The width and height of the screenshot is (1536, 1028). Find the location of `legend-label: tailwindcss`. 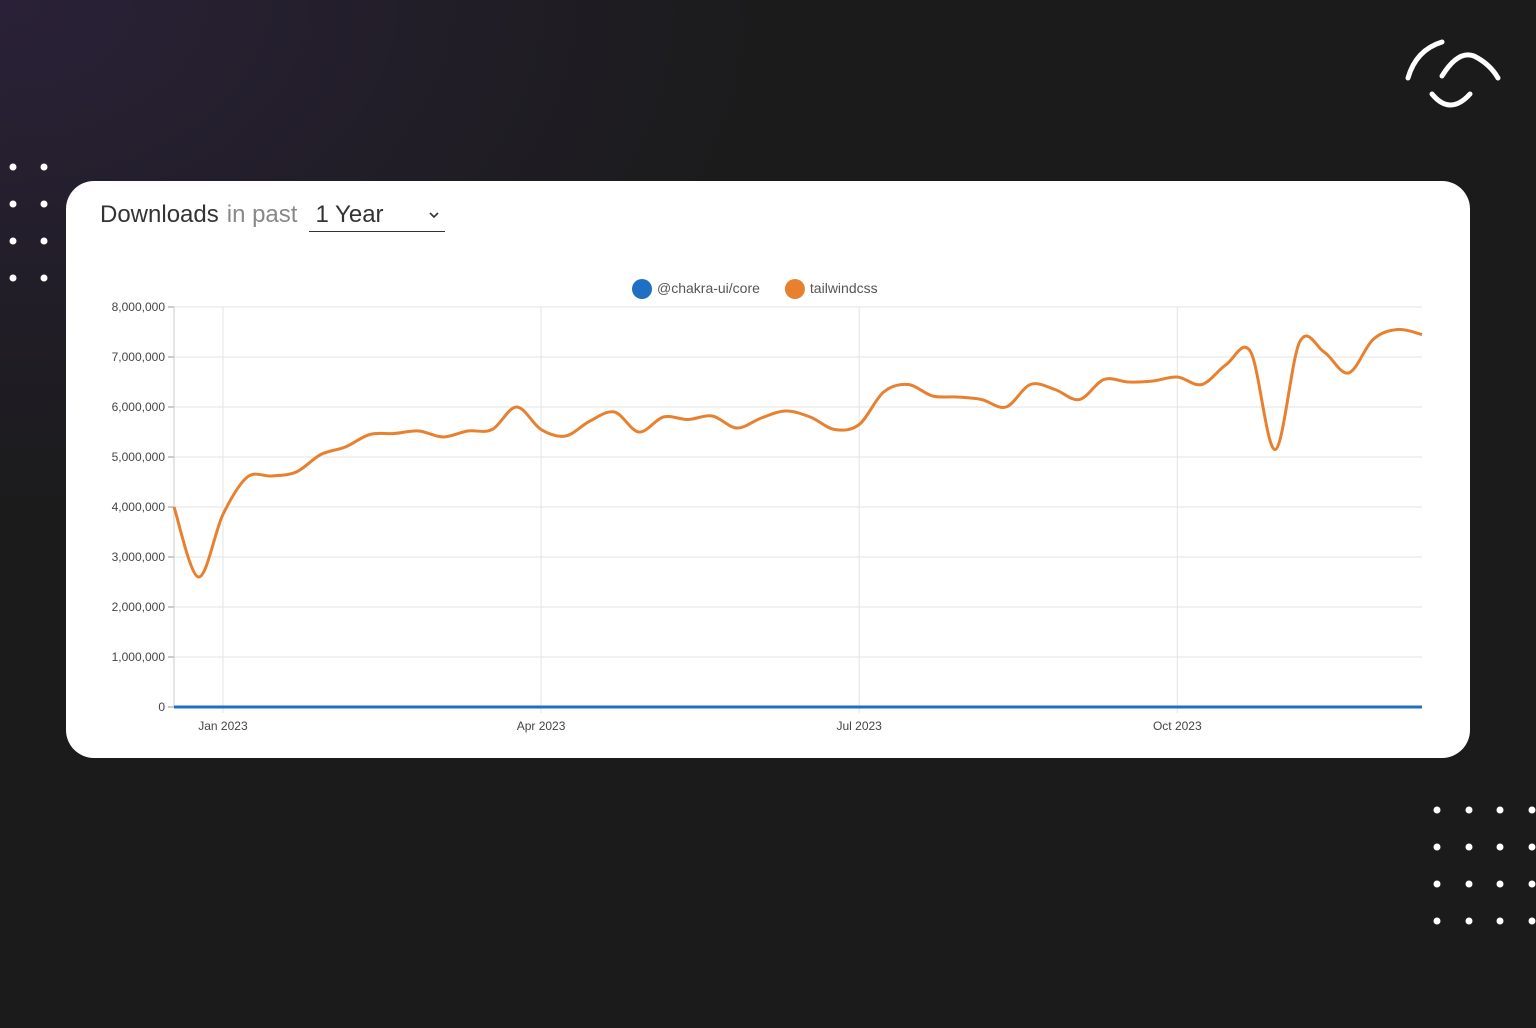

legend-label: tailwindcss is located at coordinates (844, 288).